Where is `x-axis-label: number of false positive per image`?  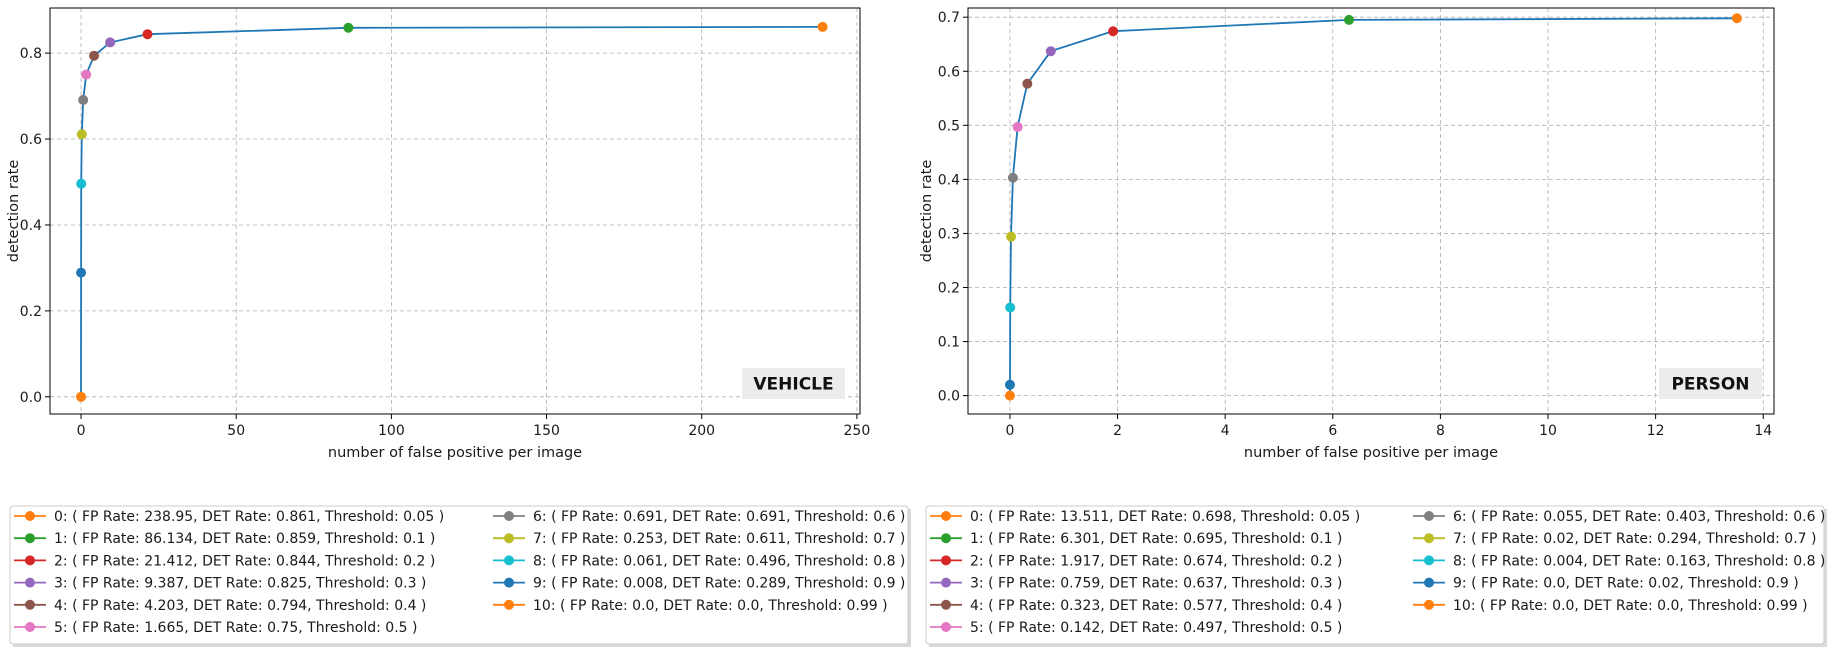
x-axis-label: number of false positive per image is located at coordinates (1371, 453).